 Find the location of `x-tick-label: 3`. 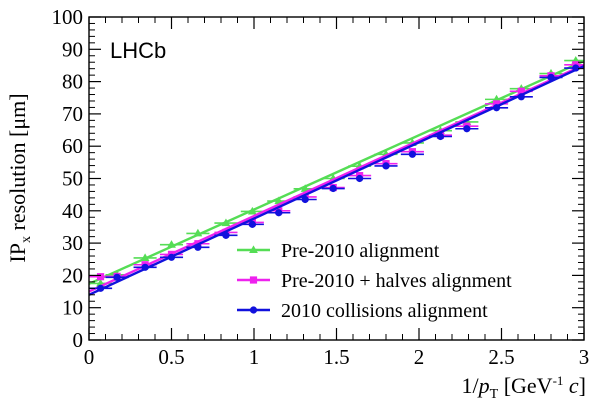

x-tick-label: 3 is located at coordinates (584, 357).